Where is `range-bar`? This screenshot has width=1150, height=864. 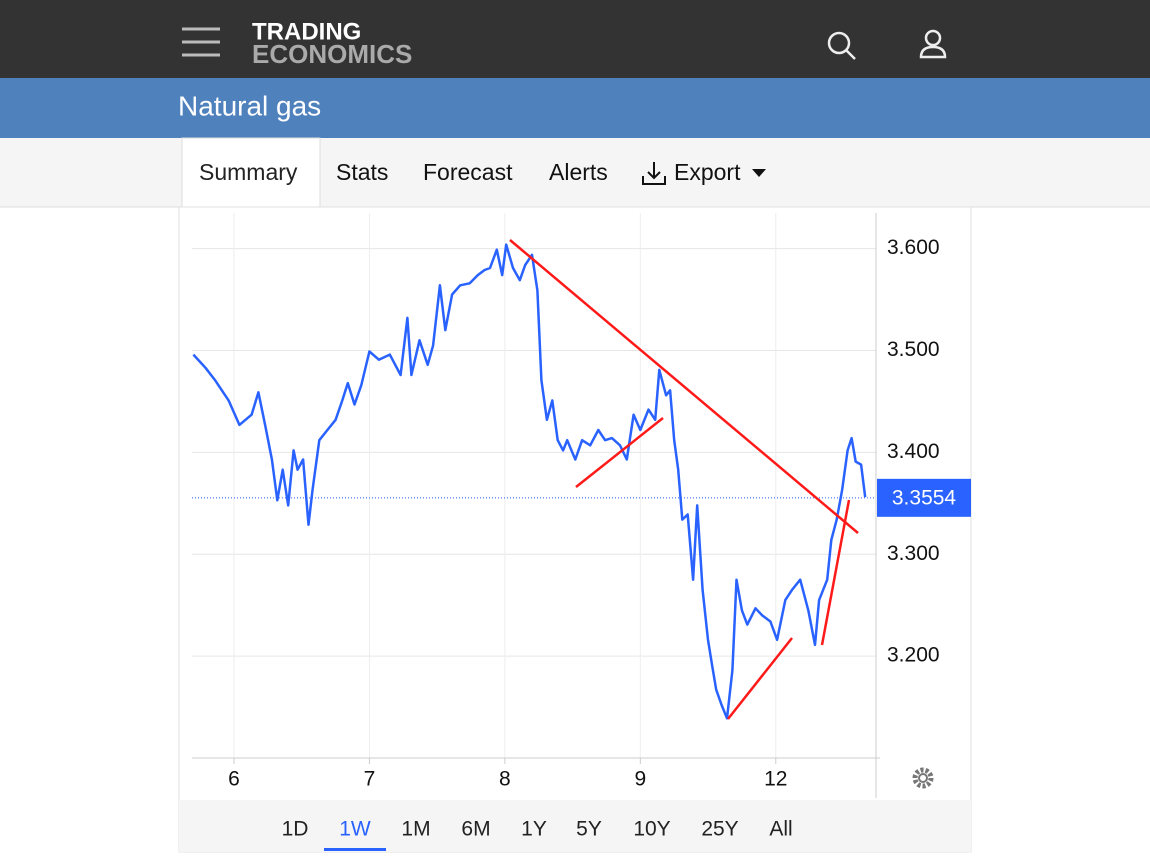 range-bar is located at coordinates (575, 826).